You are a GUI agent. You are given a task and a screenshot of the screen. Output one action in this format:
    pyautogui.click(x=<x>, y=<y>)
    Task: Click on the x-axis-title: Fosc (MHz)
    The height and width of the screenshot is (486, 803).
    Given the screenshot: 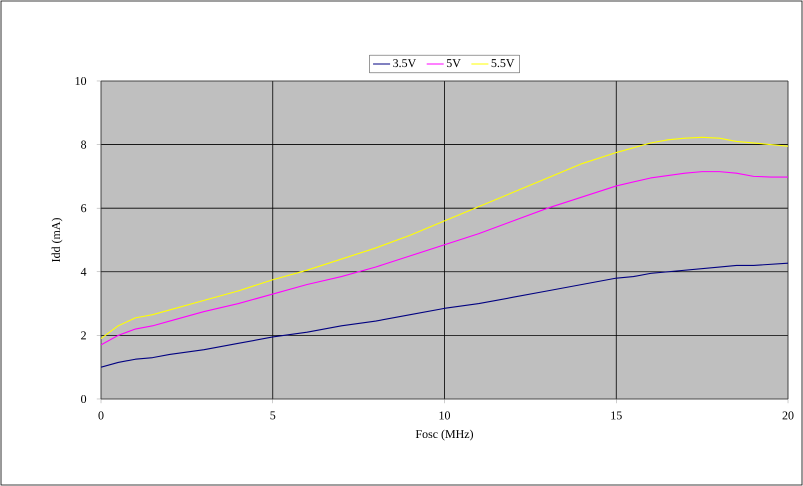 What is the action you would take?
    pyautogui.click(x=445, y=435)
    